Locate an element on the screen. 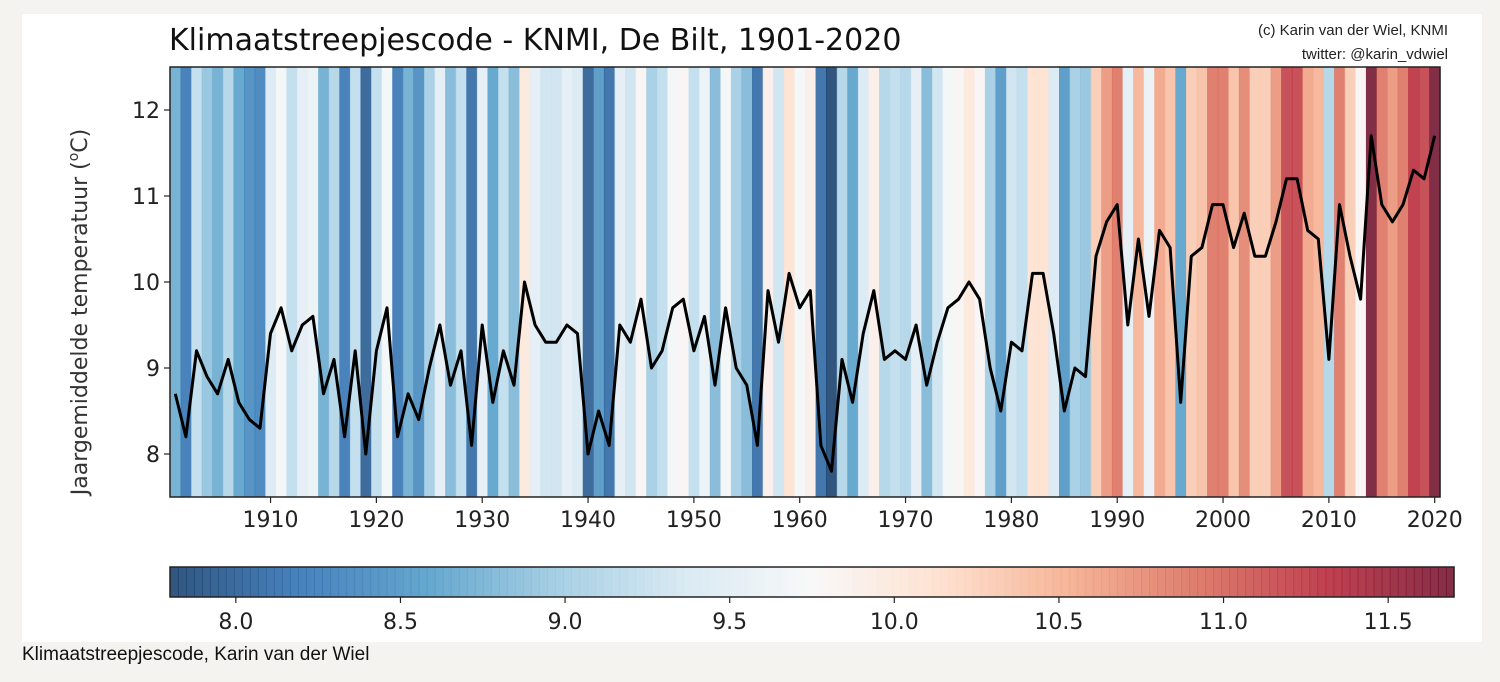 The height and width of the screenshot is (682, 1500). y-tick-label: 9 is located at coordinates (153, 369).